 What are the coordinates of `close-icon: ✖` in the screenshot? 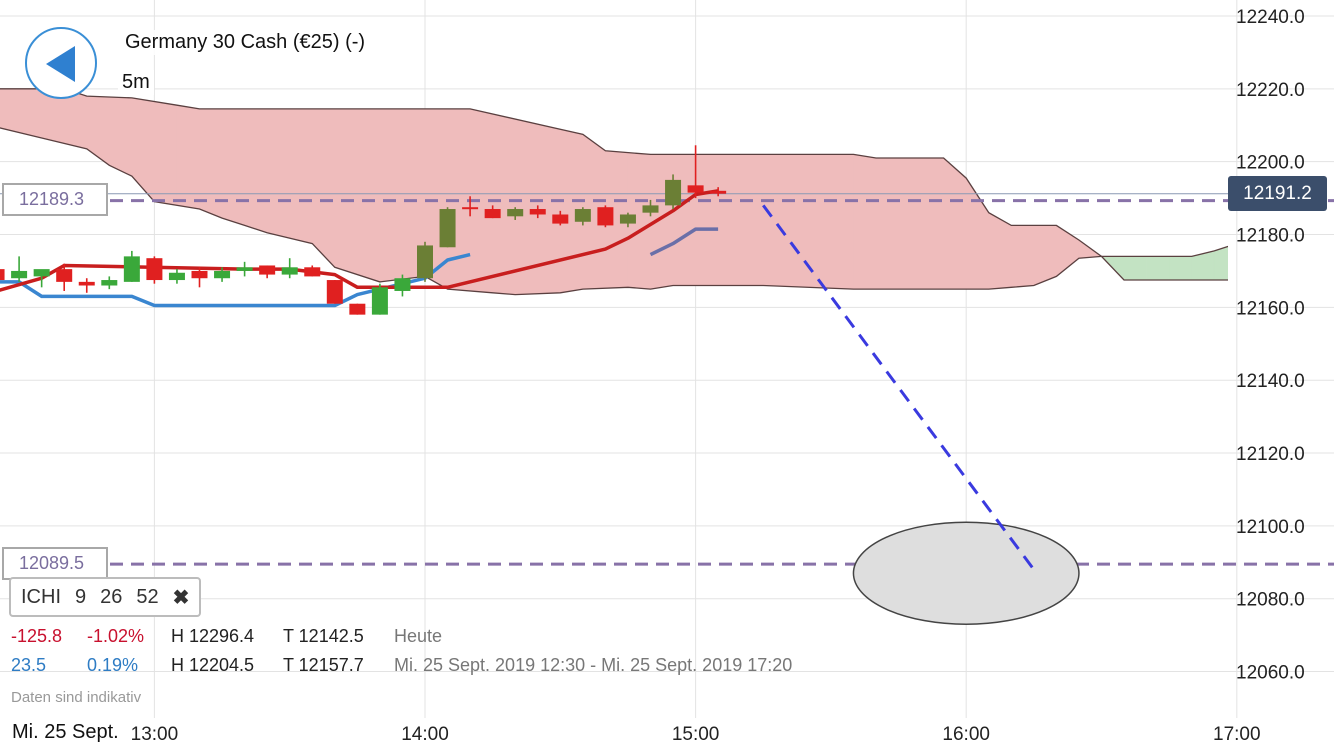 It's located at (181, 597).